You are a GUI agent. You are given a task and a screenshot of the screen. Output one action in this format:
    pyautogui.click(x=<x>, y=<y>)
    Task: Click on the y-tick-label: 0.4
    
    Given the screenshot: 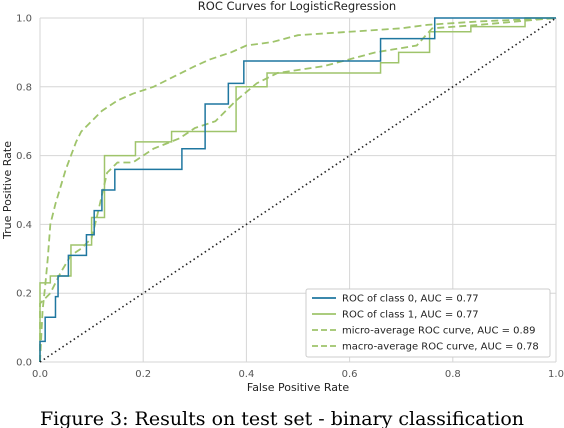 What is the action you would take?
    pyautogui.click(x=24, y=225)
    